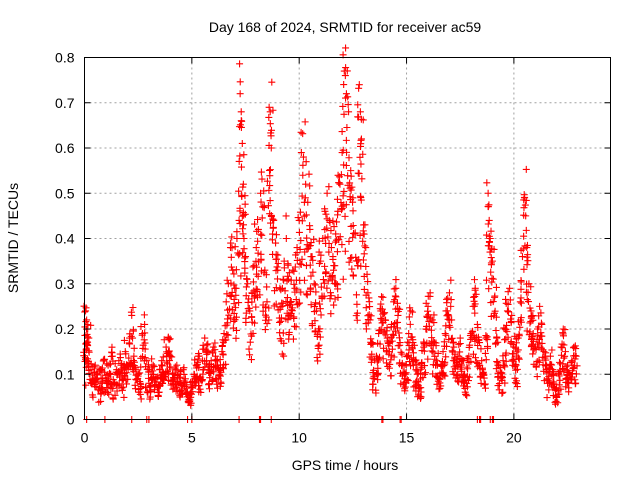 The height and width of the screenshot is (480, 640). Describe the element at coordinates (65, 239) in the screenshot. I see `y-tick-label: 0.4` at that location.